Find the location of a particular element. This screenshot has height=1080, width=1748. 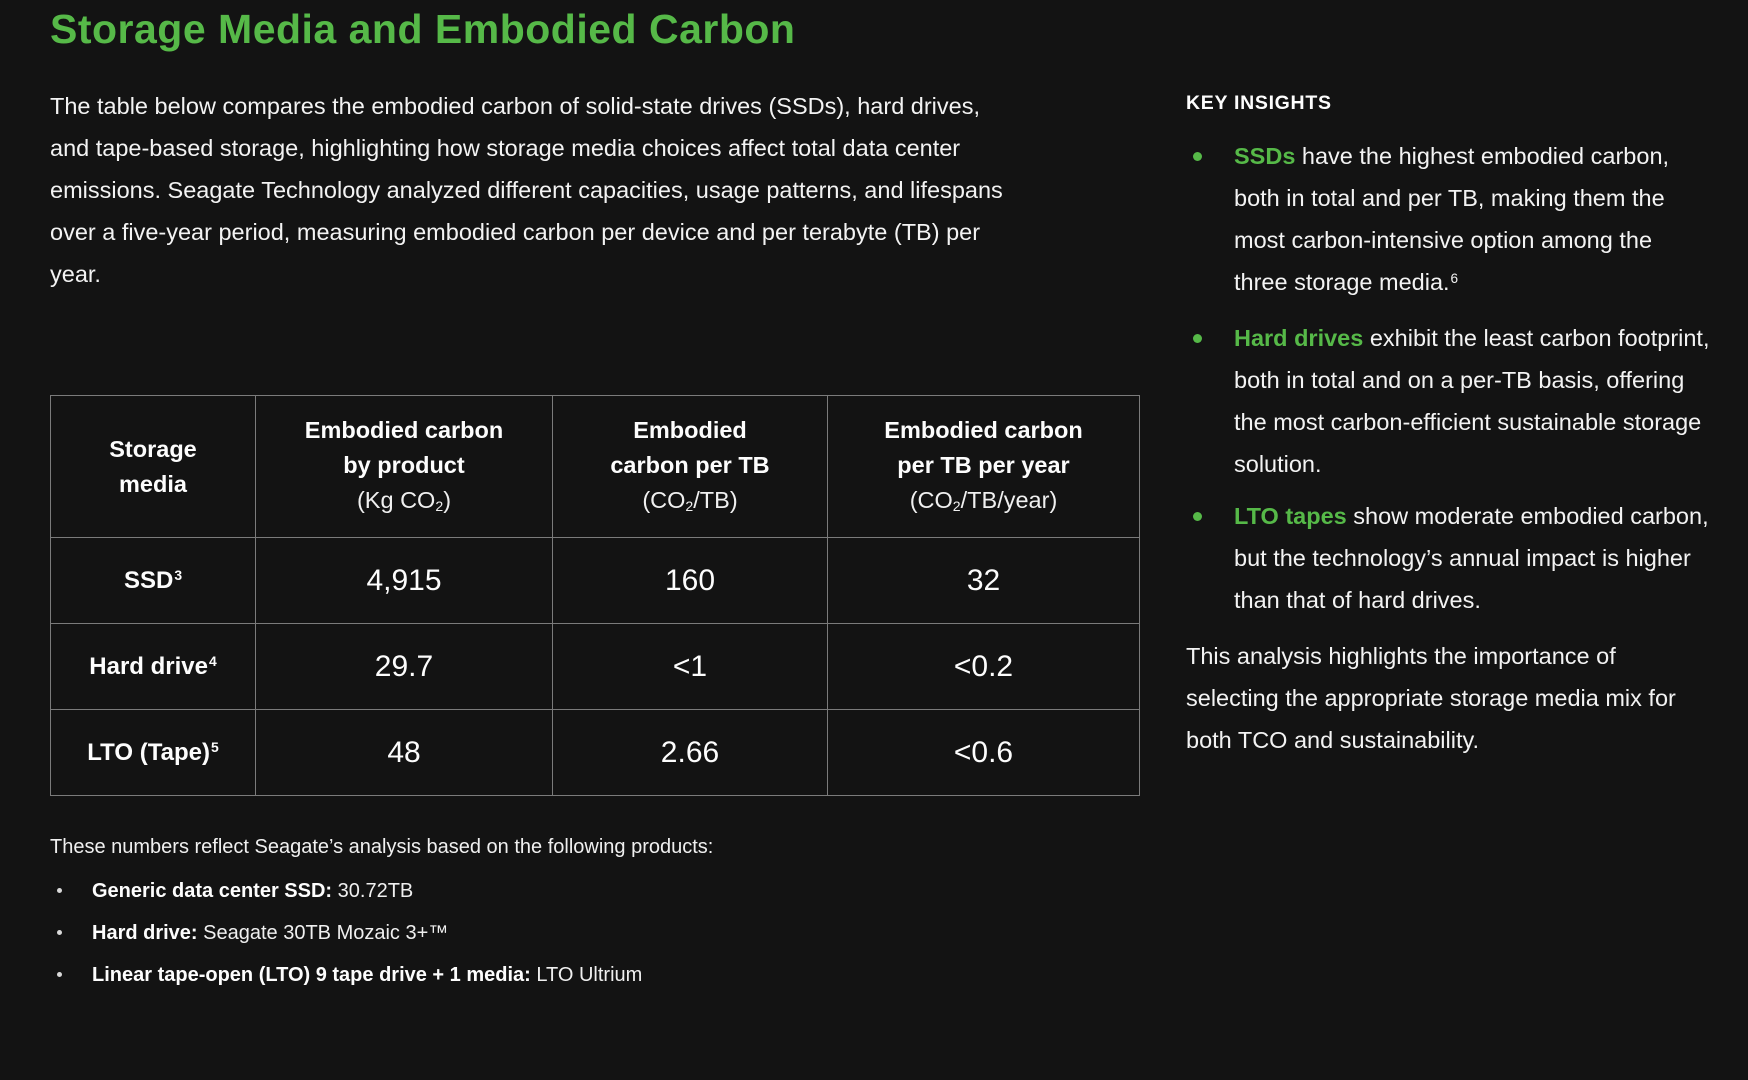

cell-value: 29.7 is located at coordinates (404, 666).